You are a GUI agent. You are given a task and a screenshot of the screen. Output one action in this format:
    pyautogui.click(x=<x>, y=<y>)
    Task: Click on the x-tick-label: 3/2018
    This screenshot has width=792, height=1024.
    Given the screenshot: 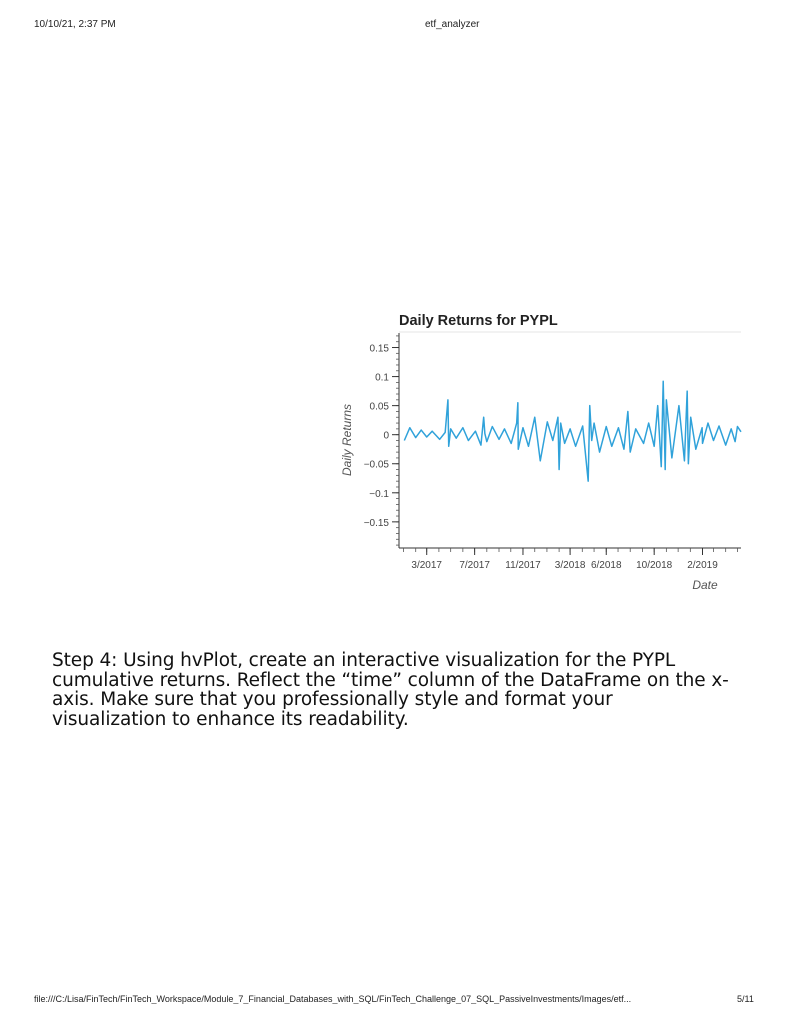 What is the action you would take?
    pyautogui.click(x=570, y=565)
    